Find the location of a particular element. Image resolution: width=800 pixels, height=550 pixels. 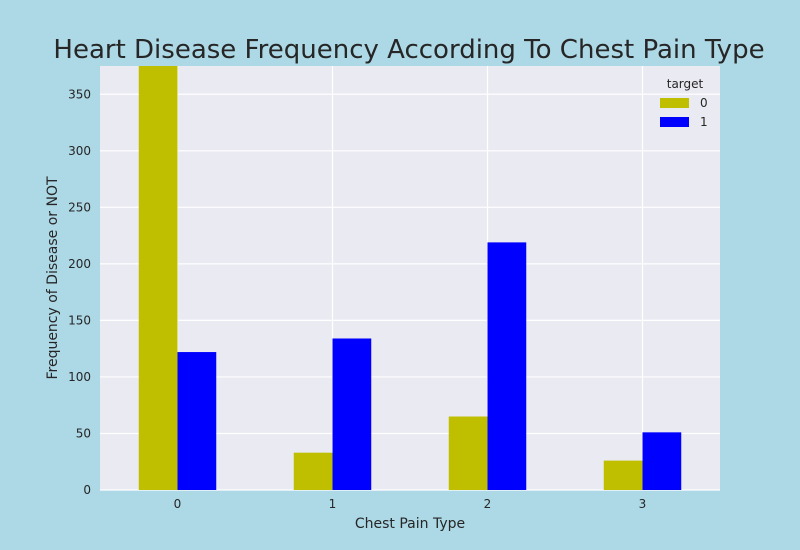

legend-label: 0 is located at coordinates (704, 103).